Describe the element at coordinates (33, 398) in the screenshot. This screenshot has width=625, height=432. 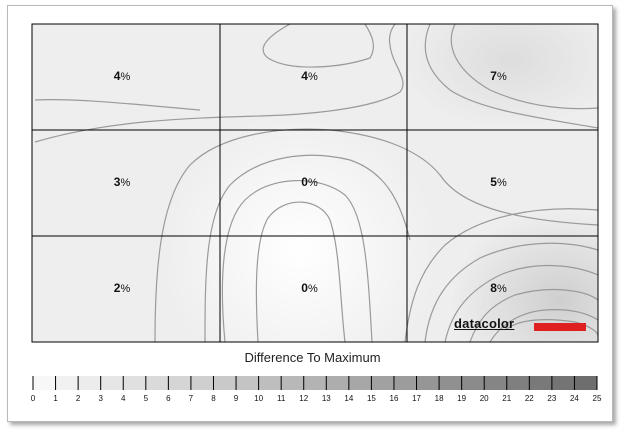
I see `legend-tick-label: 0` at that location.